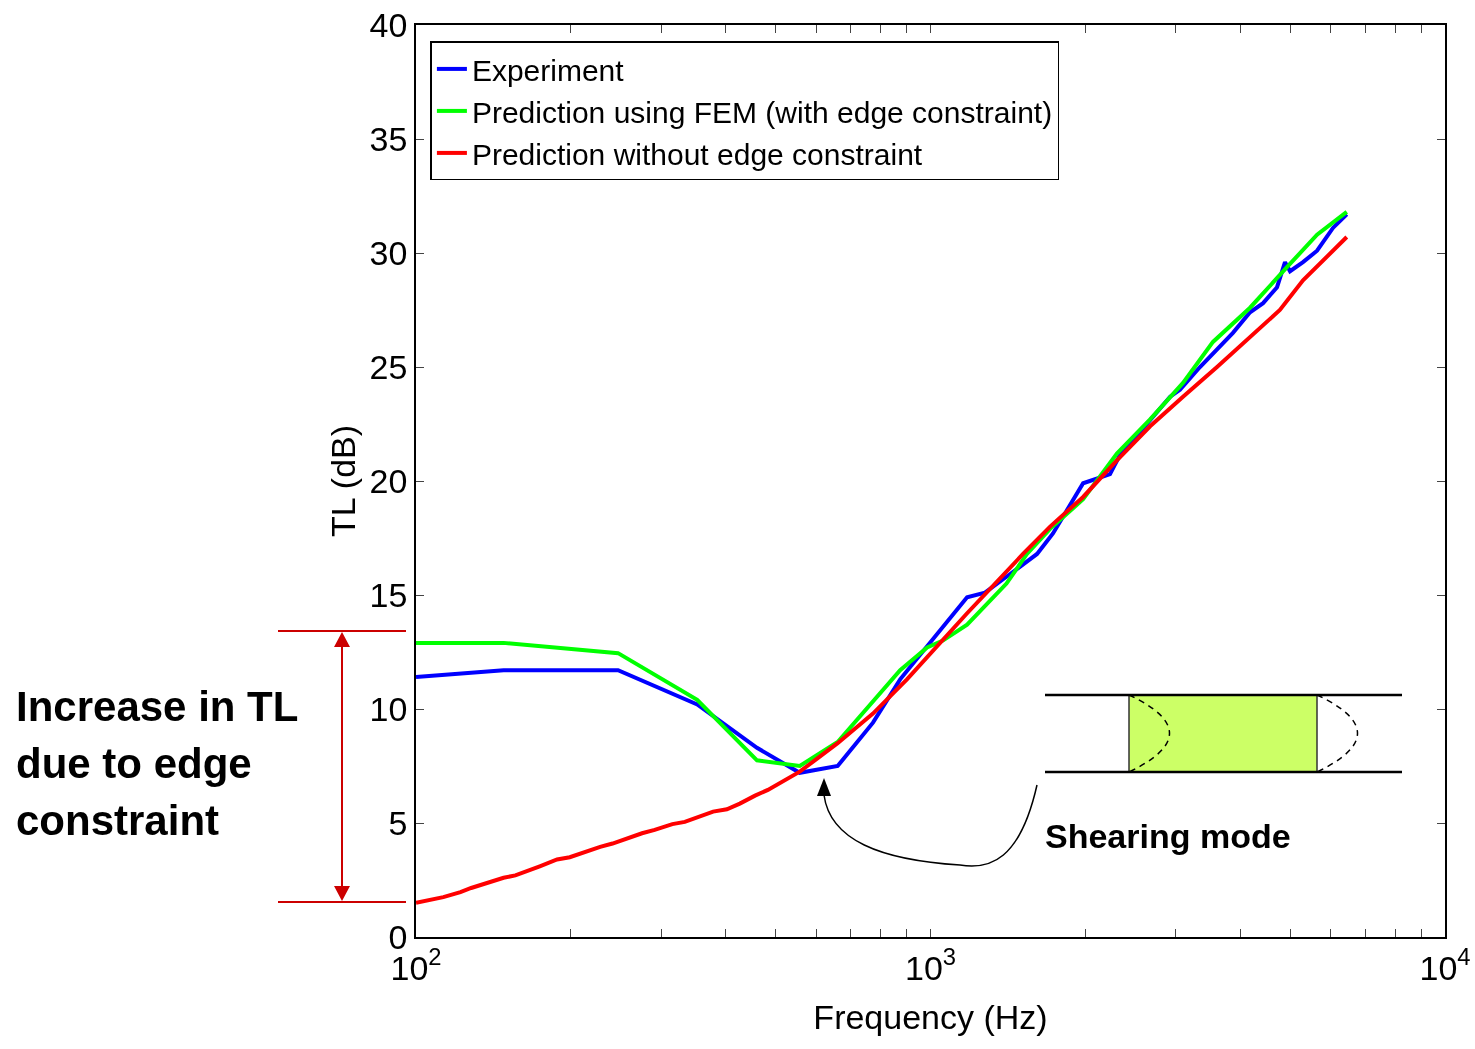  What do you see at coordinates (388, 594) in the screenshot?
I see `y-tick-label: 15` at bounding box center [388, 594].